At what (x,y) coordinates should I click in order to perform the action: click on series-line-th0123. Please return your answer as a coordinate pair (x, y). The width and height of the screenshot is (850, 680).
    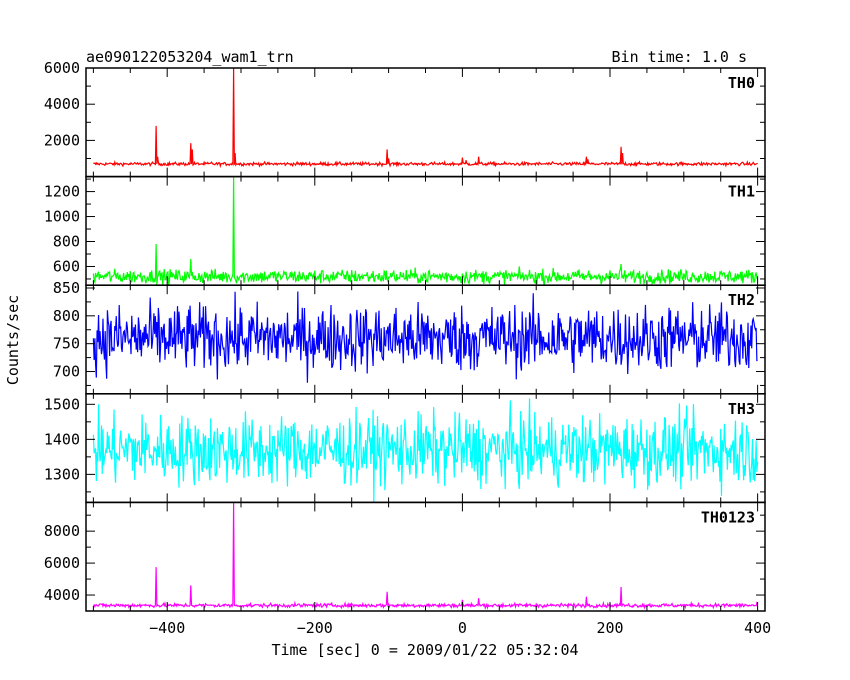
    Looking at the image, I should click on (425, 556).